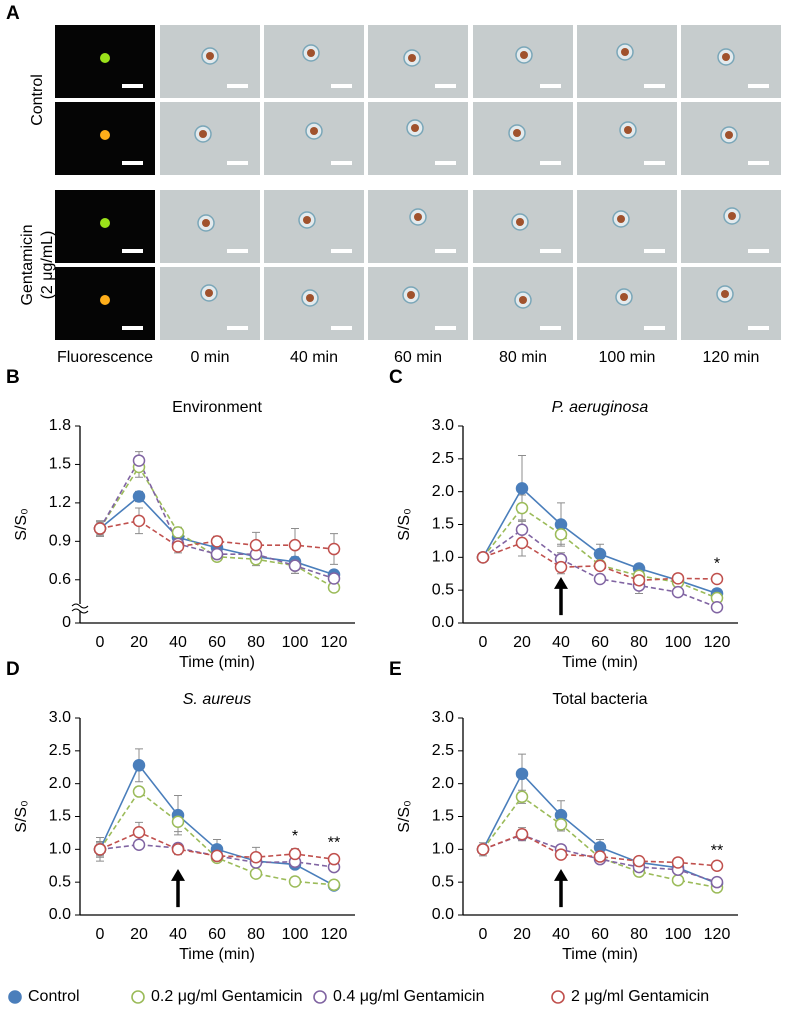 This screenshot has width=787, height=1009. What do you see at coordinates (639, 934) in the screenshot?
I see `x-tick-label: 80` at bounding box center [639, 934].